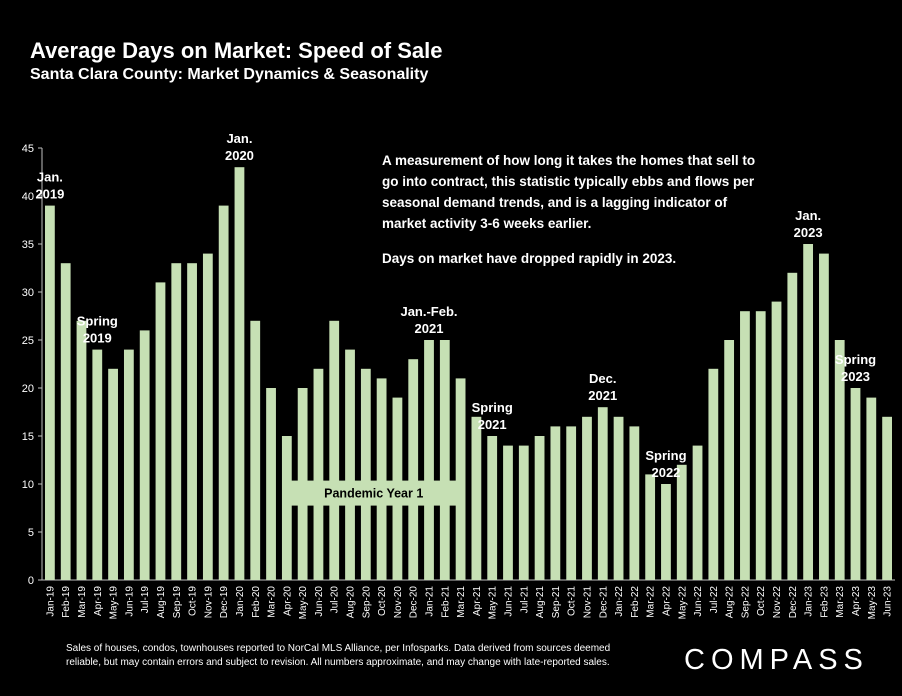  Describe the element at coordinates (603, 602) in the screenshot. I see `x-tick-label: Dec-21` at that location.